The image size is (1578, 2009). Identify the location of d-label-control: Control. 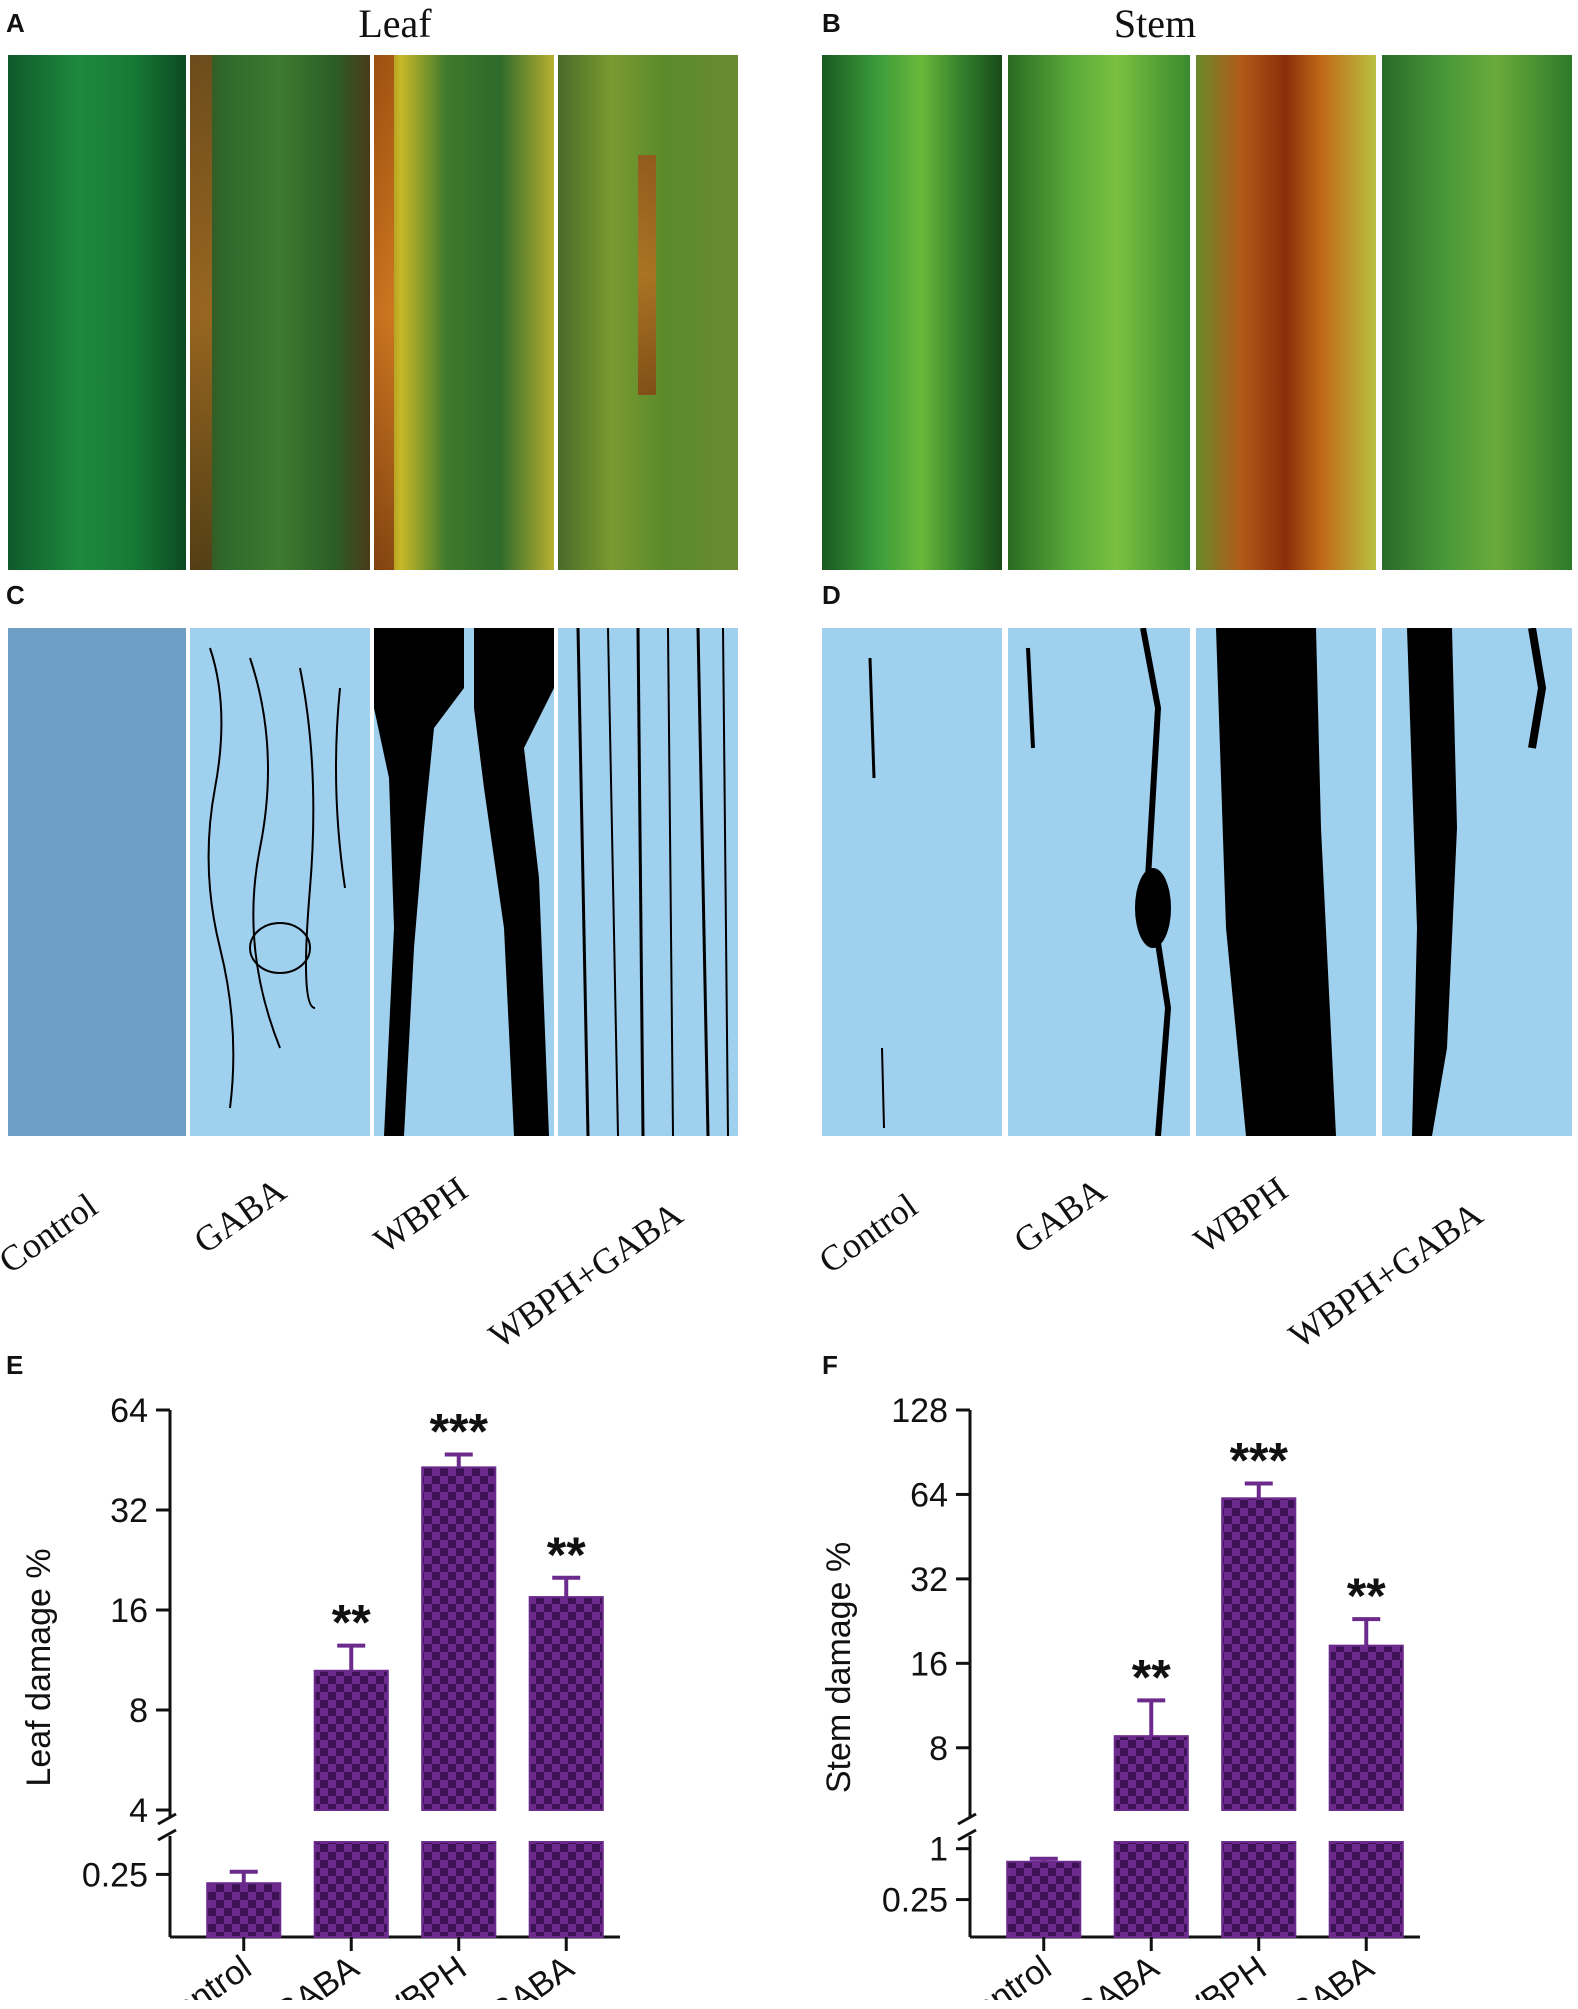
(868, 1233).